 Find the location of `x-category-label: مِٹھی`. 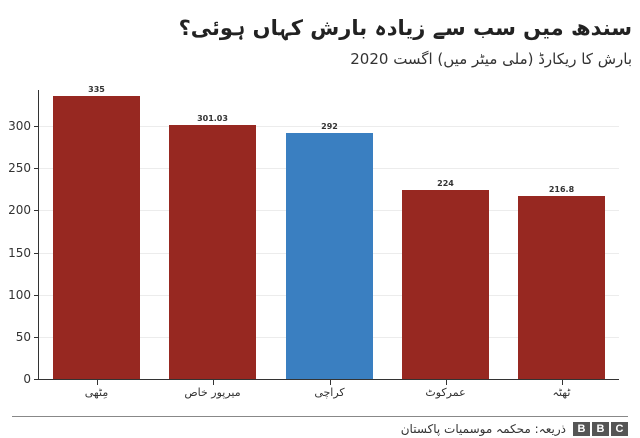

x-category-label: مِٹھی is located at coordinates (96, 392).